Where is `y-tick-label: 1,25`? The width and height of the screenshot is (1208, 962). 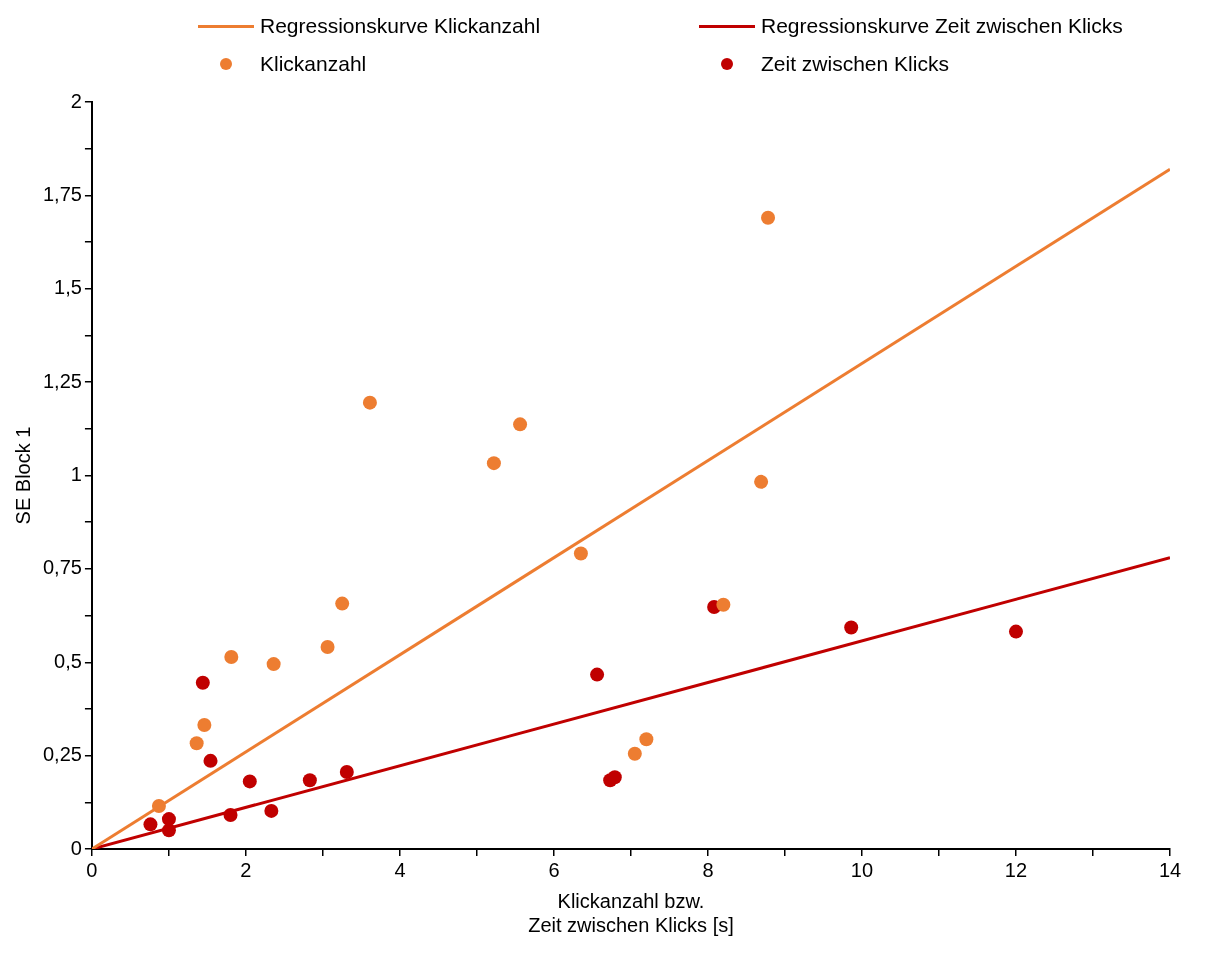 y-tick-label: 1,25 is located at coordinates (62, 380).